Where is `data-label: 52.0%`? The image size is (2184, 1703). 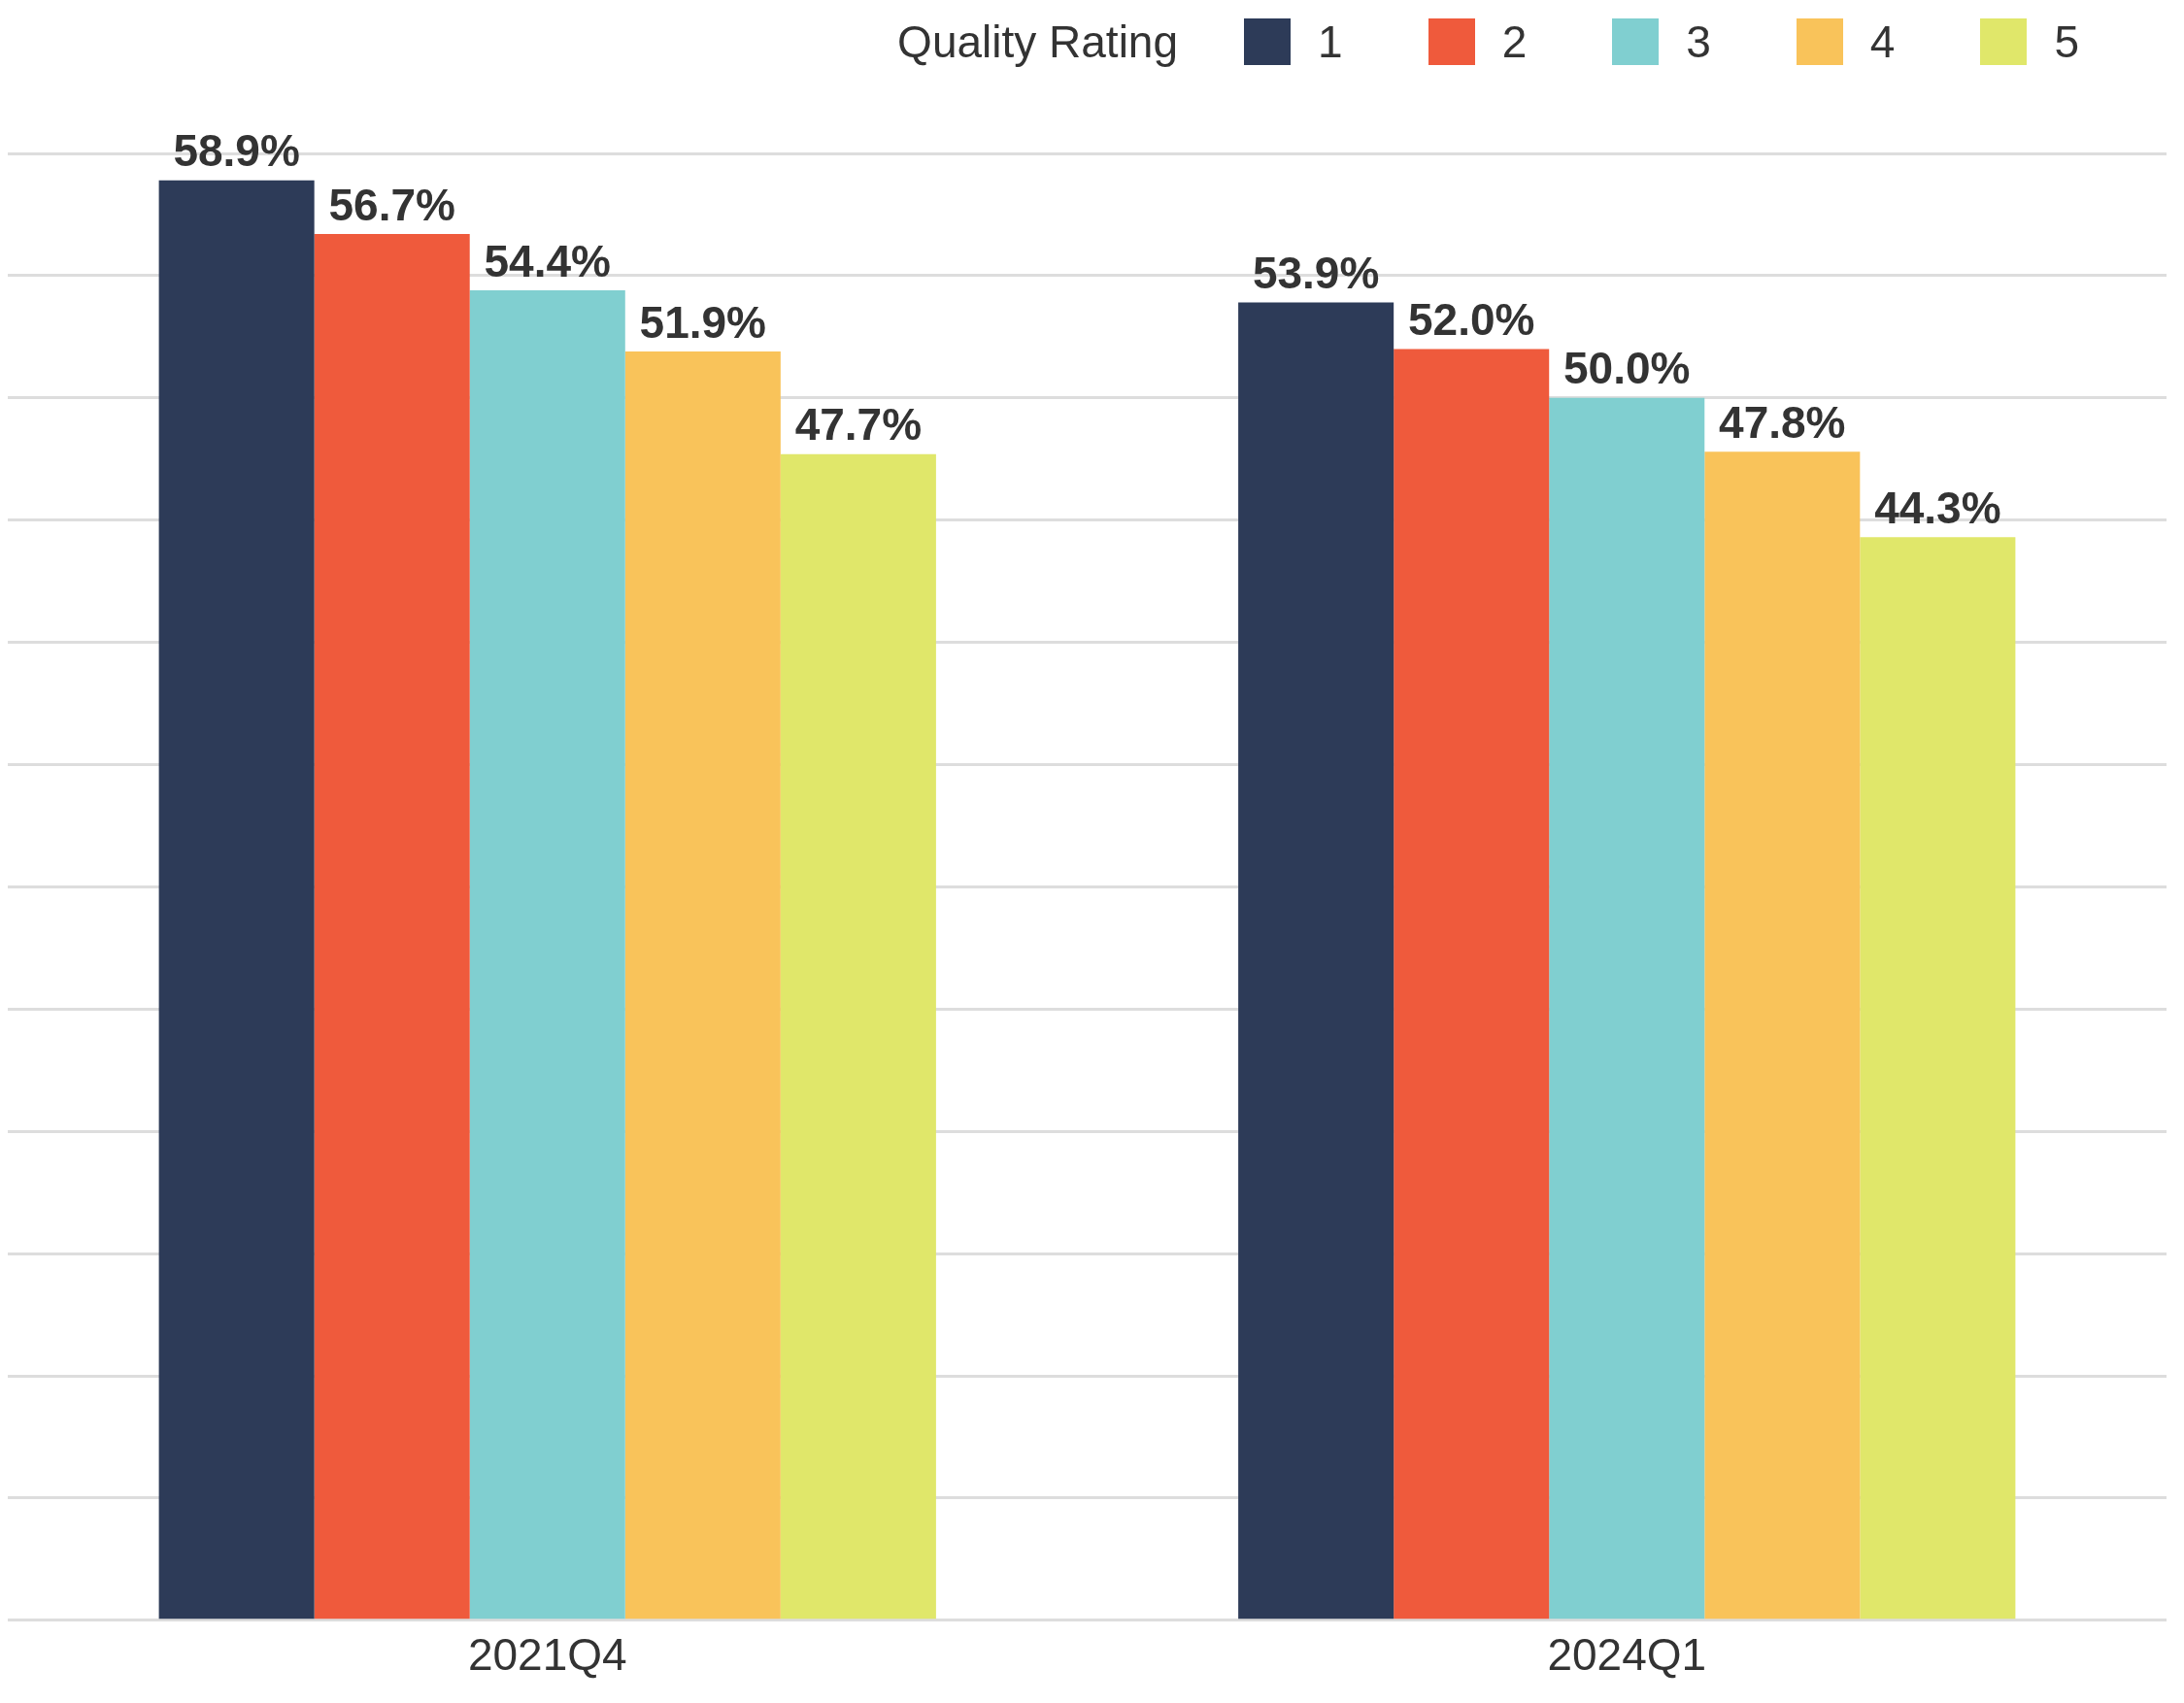 data-label: 52.0% is located at coordinates (1471, 320).